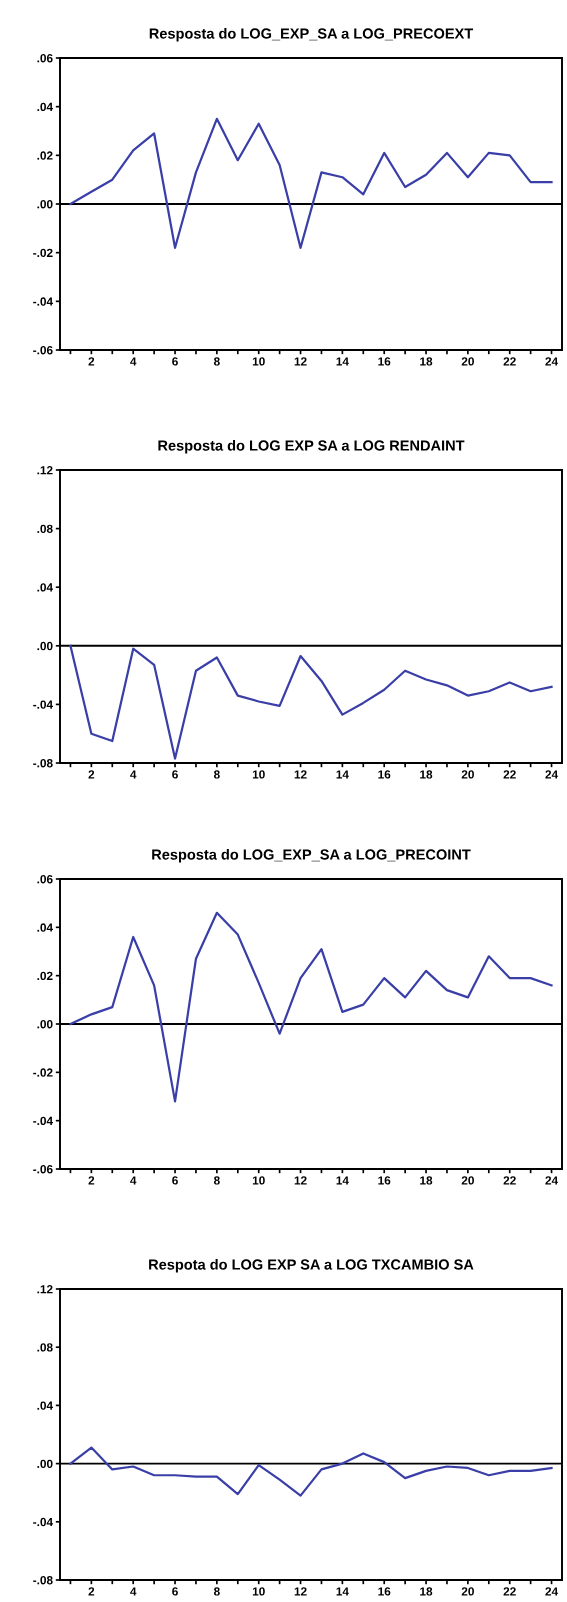 The image size is (567, 1602). Describe the element at coordinates (311, 446) in the screenshot. I see `chart-title: Resposta do LOG EXP SA a LOG RENDAINT` at that location.